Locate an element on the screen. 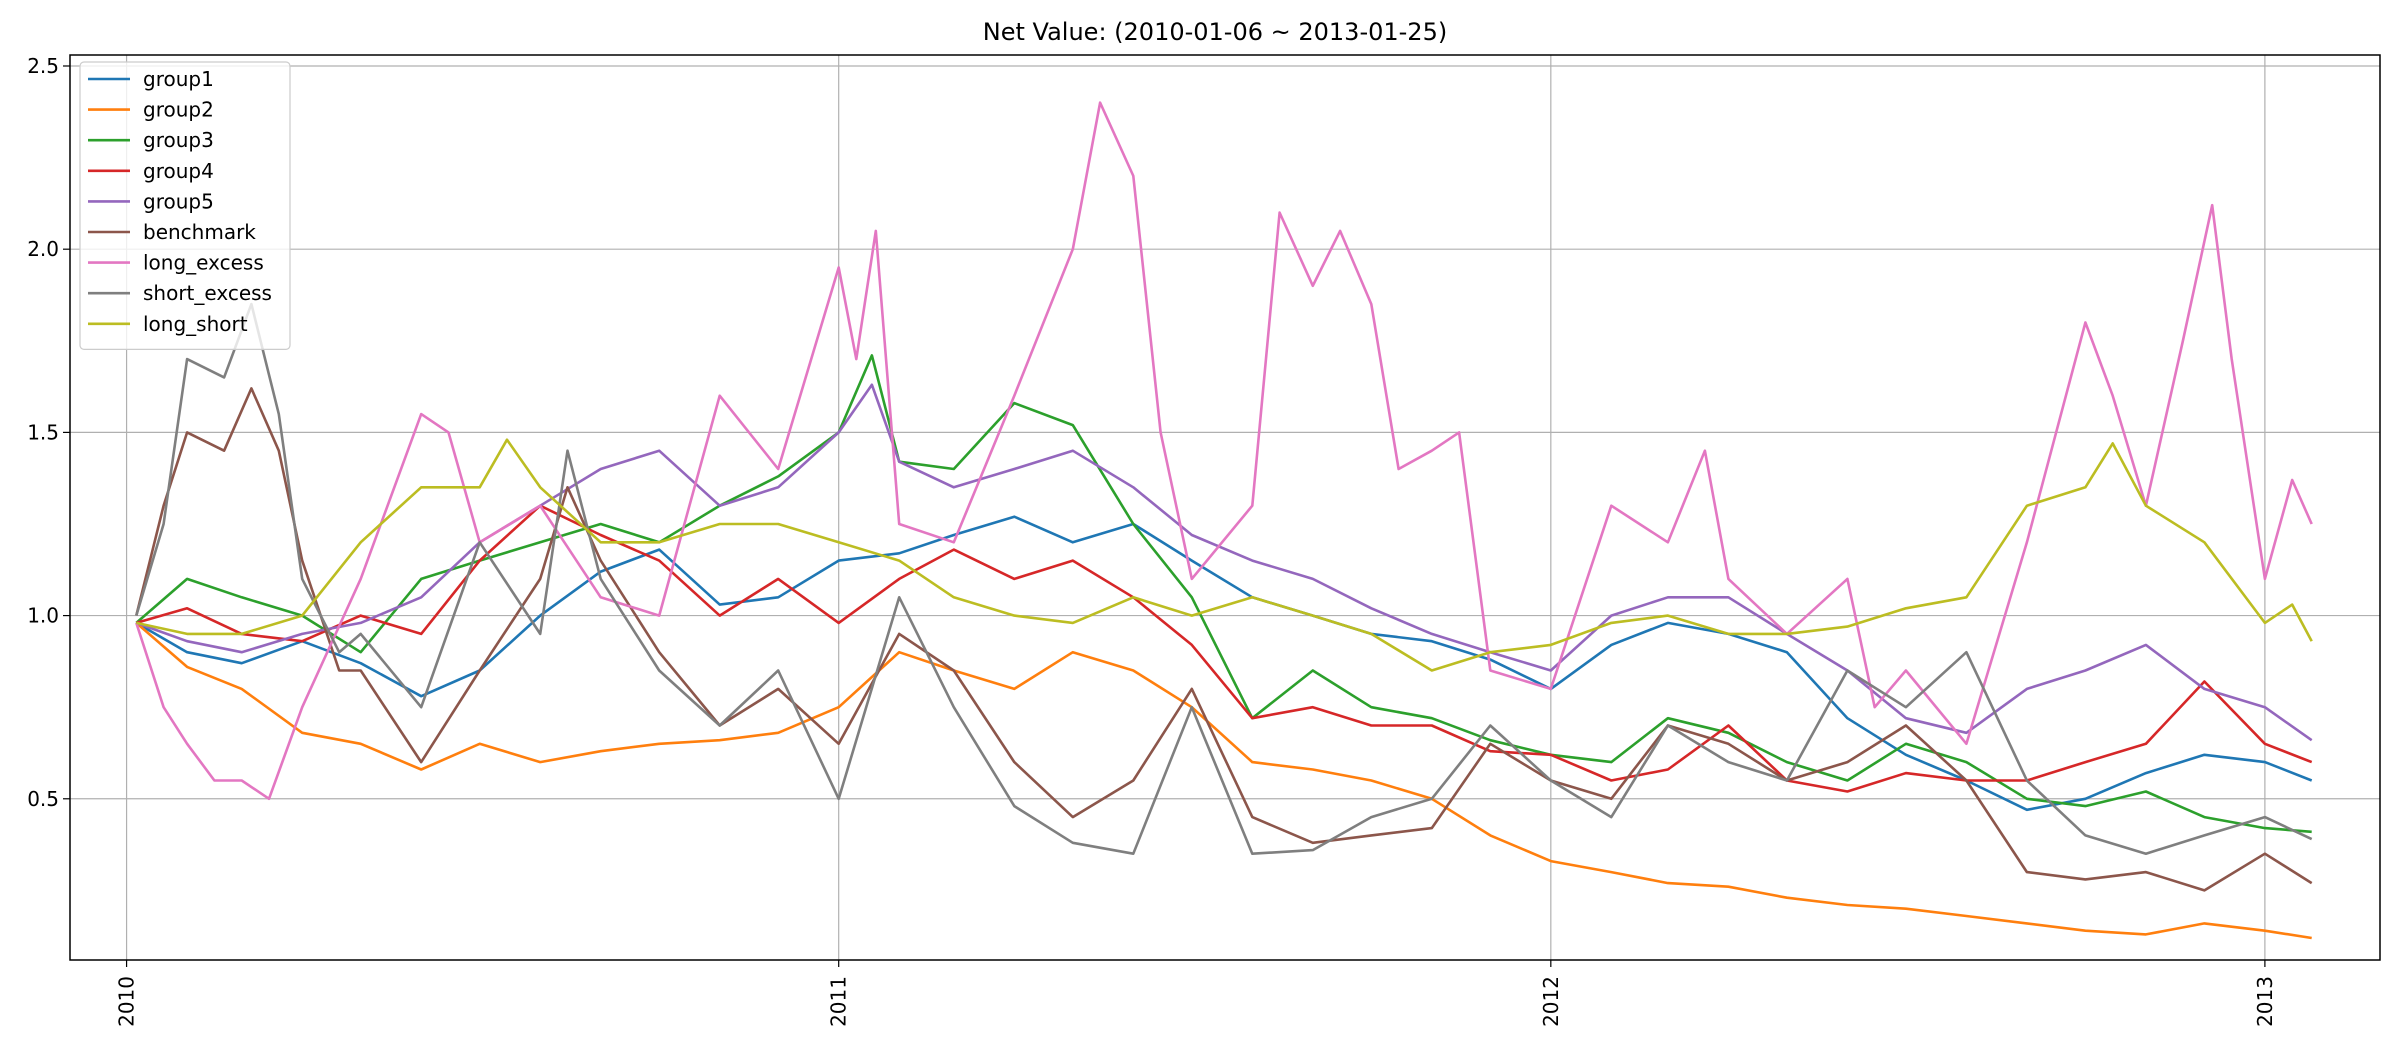 The height and width of the screenshot is (1050, 2400). y-tick-label: 0.5 is located at coordinates (43, 799).